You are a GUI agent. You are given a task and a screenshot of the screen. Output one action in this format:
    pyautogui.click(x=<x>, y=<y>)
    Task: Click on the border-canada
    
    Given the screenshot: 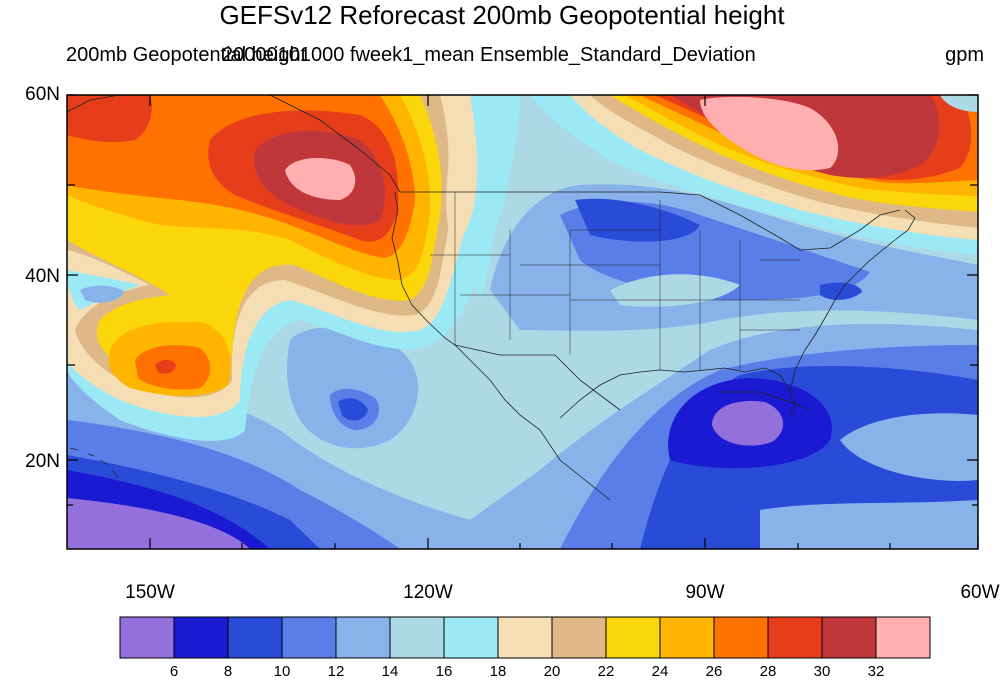 What is the action you would take?
    pyautogui.click(x=650, y=221)
    